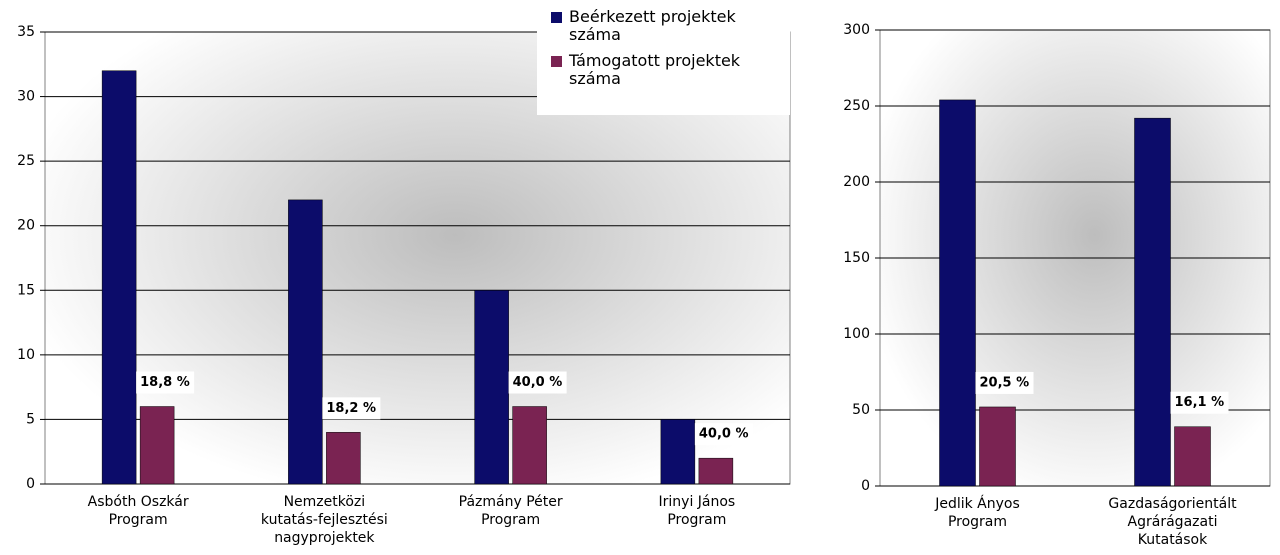  Describe the element at coordinates (138, 502) in the screenshot. I see `x-tick-label: Asbóth Oszkár` at that location.